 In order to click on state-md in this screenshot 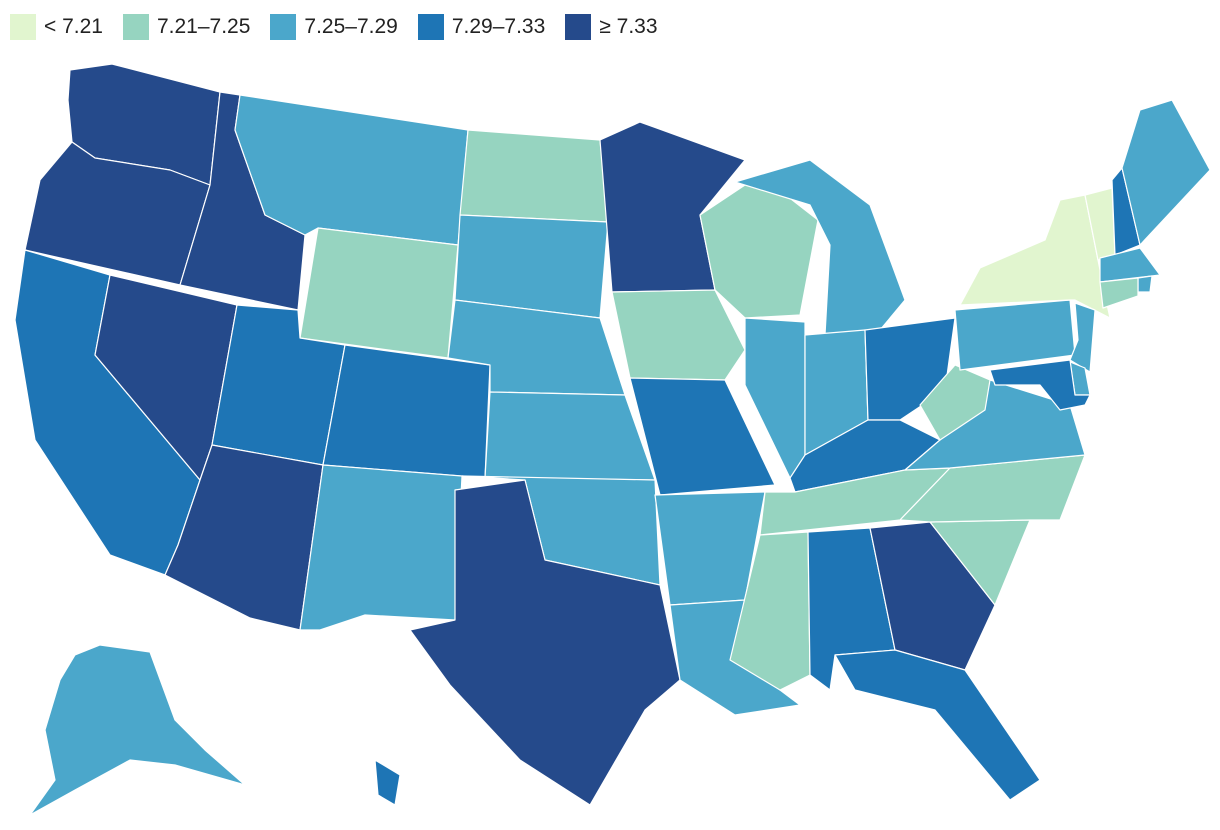, I will do `click(1040, 385)`.